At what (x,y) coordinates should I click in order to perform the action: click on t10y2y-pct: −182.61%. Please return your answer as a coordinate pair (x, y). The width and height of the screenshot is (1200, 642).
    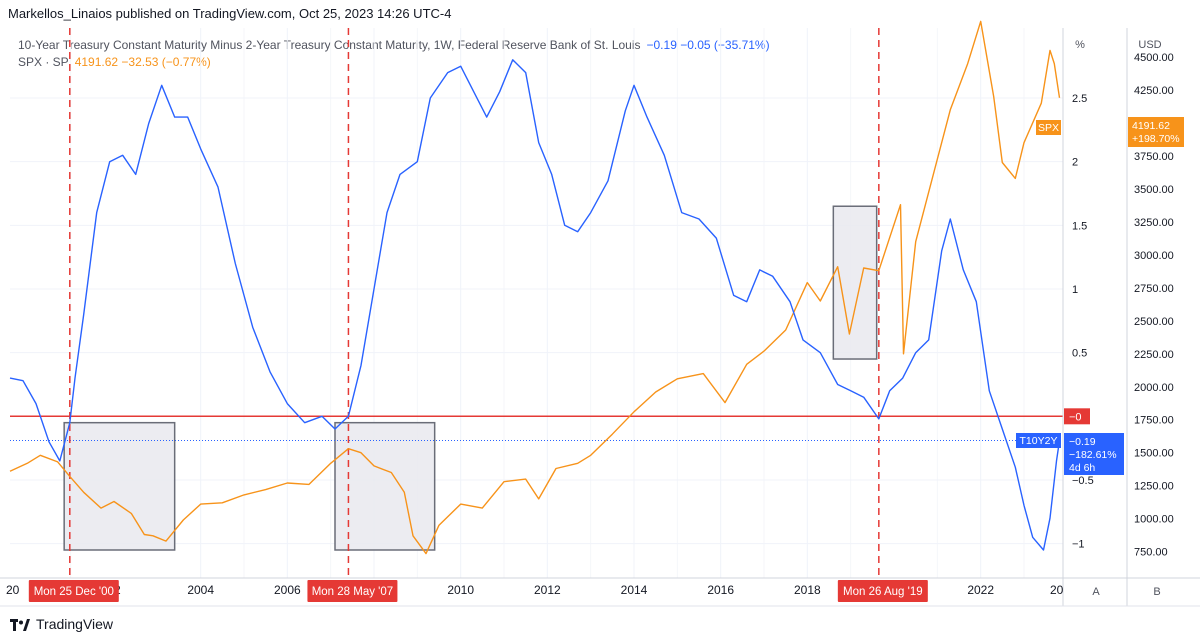
    Looking at the image, I should click on (1093, 455).